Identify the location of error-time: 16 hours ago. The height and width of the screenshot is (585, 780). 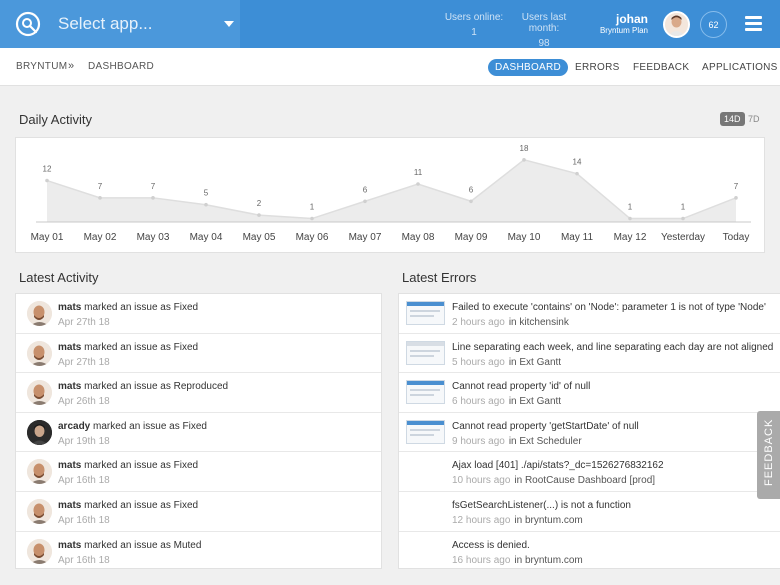
(481, 560).